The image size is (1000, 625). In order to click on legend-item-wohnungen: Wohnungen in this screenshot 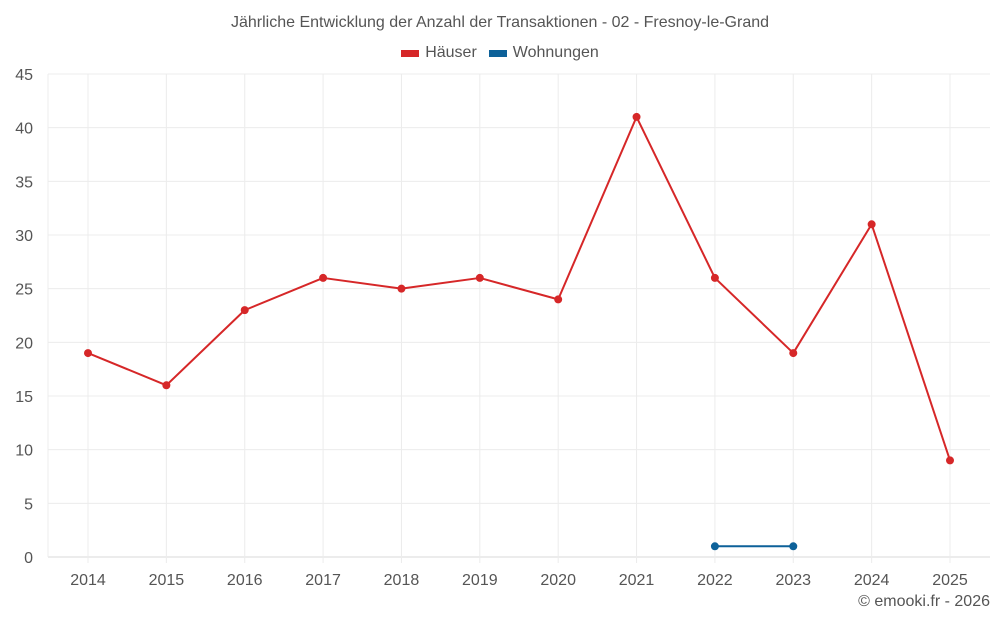, I will do `click(543, 53)`.